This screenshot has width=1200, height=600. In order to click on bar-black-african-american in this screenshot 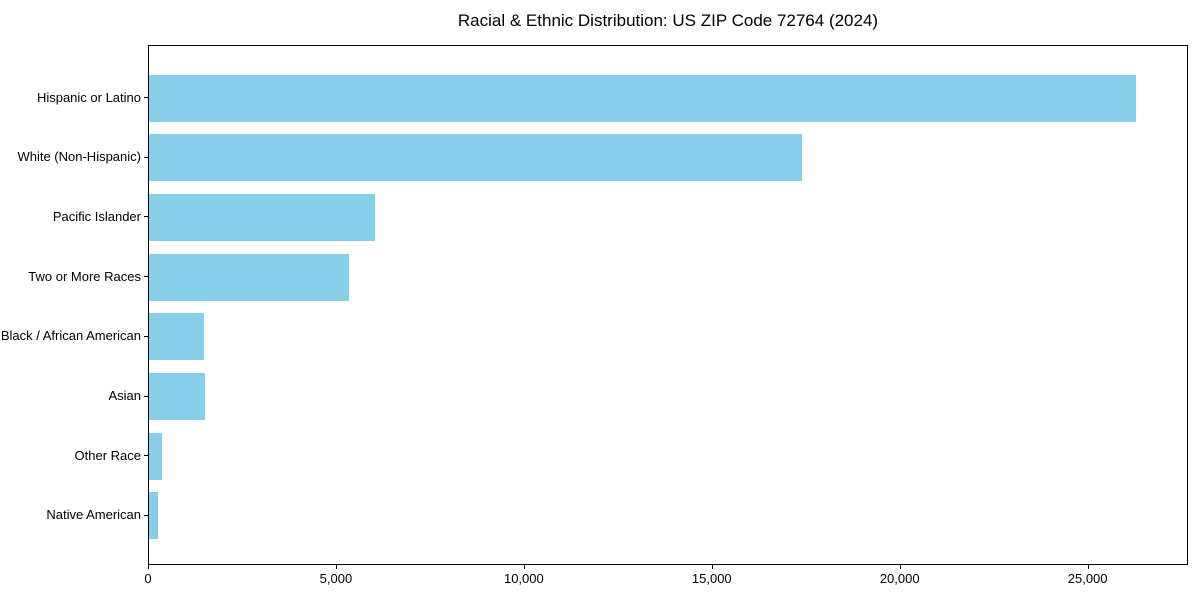, I will do `click(177, 337)`.